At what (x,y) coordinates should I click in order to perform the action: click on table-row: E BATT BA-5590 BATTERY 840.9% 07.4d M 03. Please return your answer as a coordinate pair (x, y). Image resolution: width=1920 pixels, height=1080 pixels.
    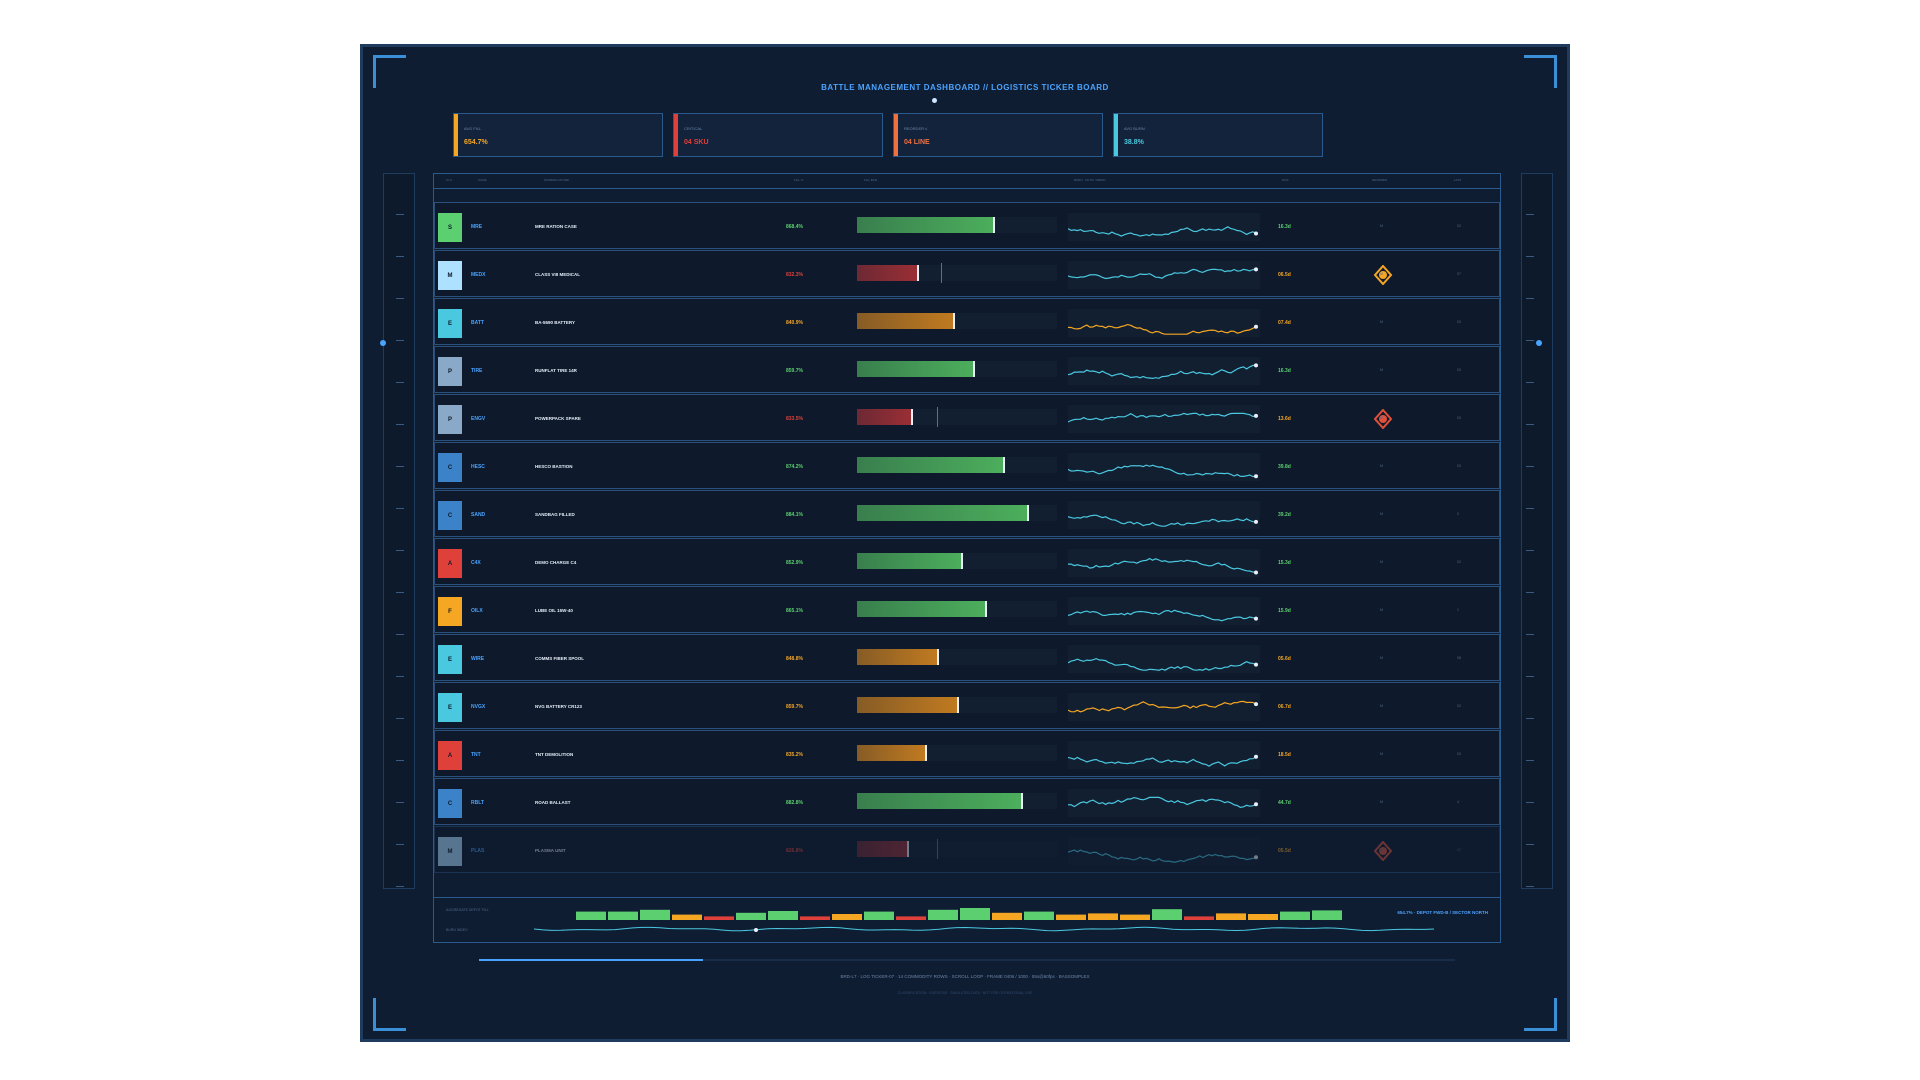
    Looking at the image, I should click on (967, 321).